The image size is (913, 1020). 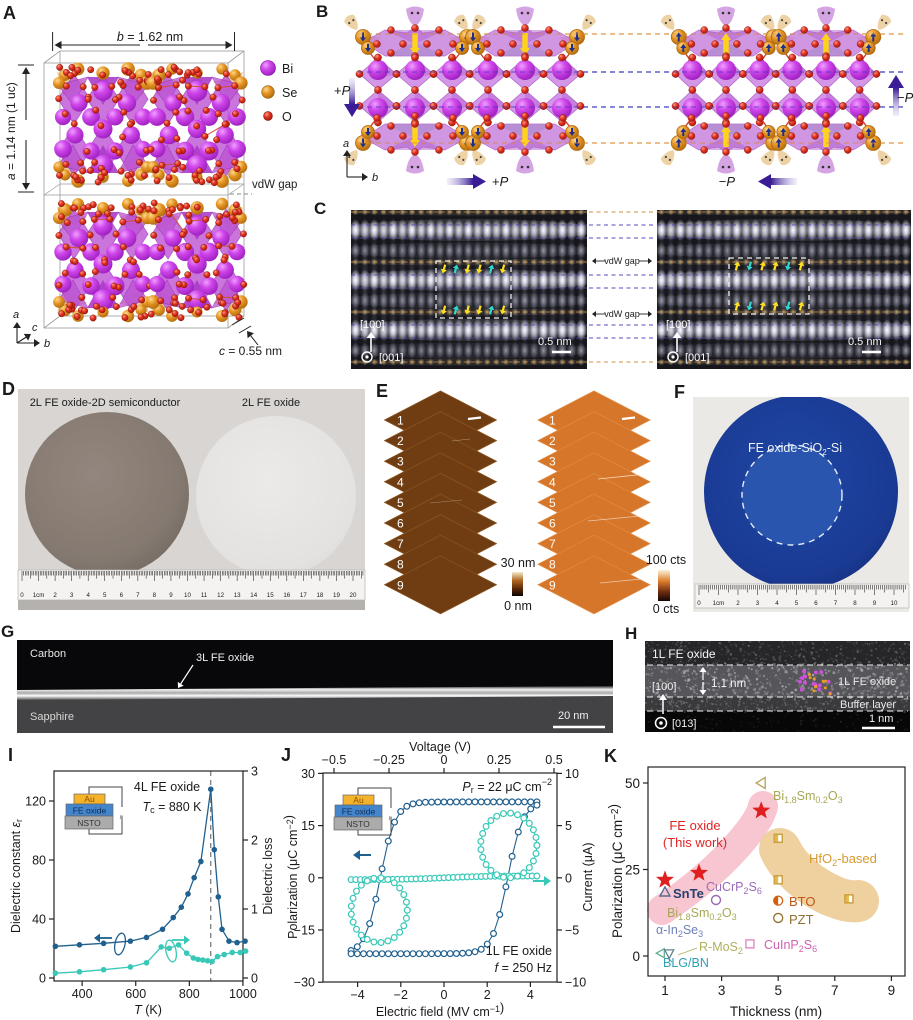 I want to click on svg-text: Sapphire, so click(x=52, y=717).